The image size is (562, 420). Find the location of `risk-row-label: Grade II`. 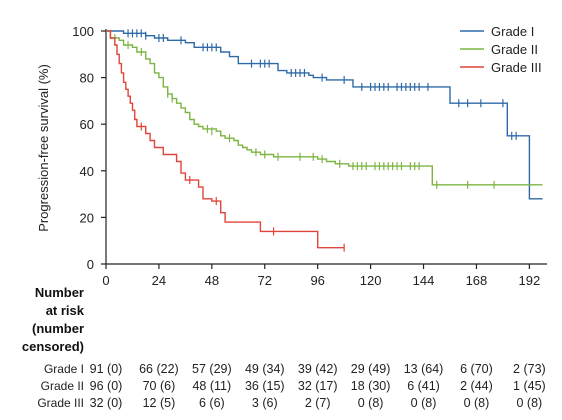

risk-row-label: Grade II is located at coordinates (62, 386).